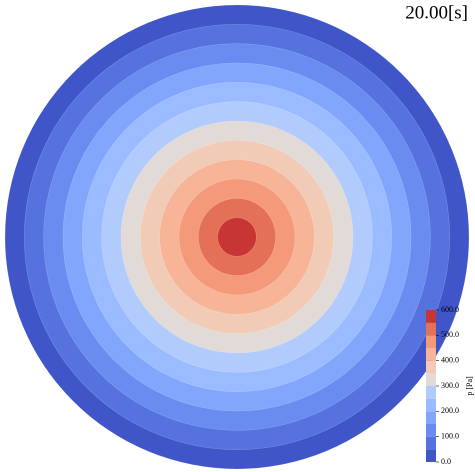 The width and height of the screenshot is (475, 472). What do you see at coordinates (446, 461) in the screenshot?
I see `colorbar-tick-label: 0.0` at bounding box center [446, 461].